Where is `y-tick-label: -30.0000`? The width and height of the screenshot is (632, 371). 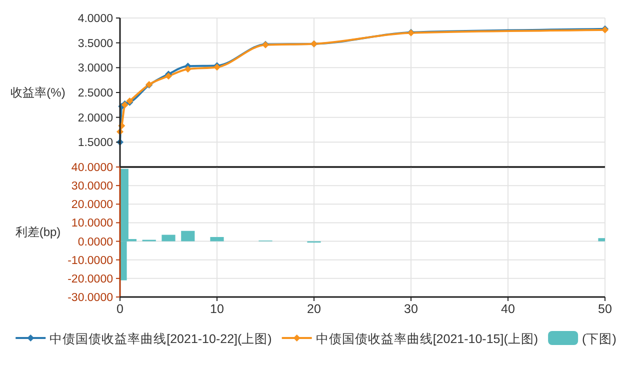 y-tick-label: -30.0000 is located at coordinates (90, 298).